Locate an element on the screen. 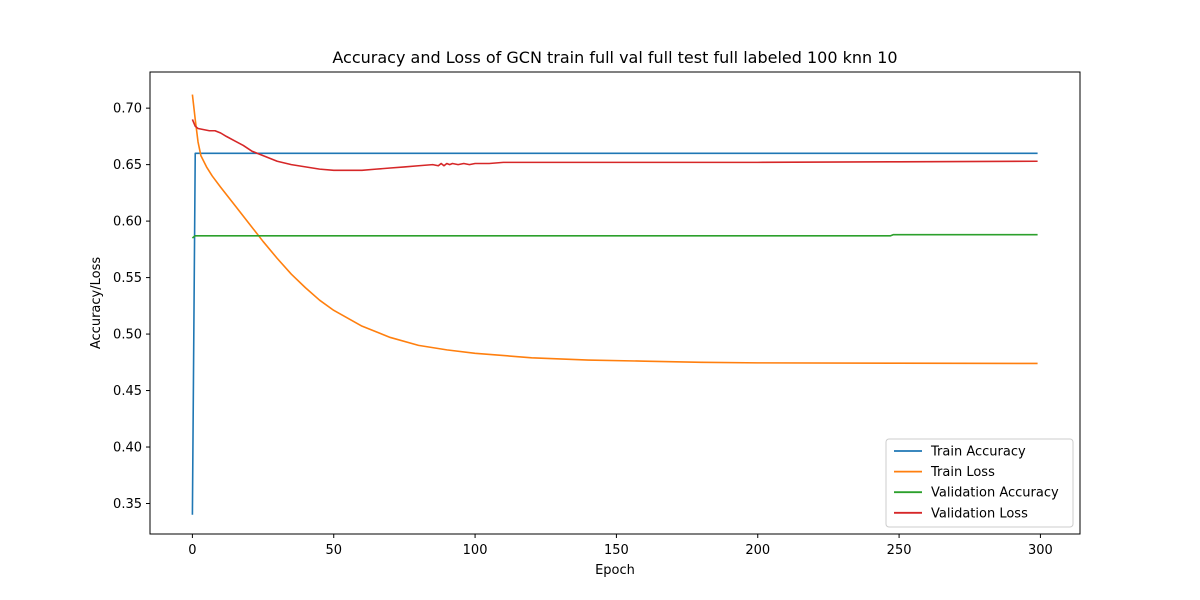 Image resolution: width=1200 pixels, height=600 pixels. y-tick-label: 0.70 is located at coordinates (127, 109).